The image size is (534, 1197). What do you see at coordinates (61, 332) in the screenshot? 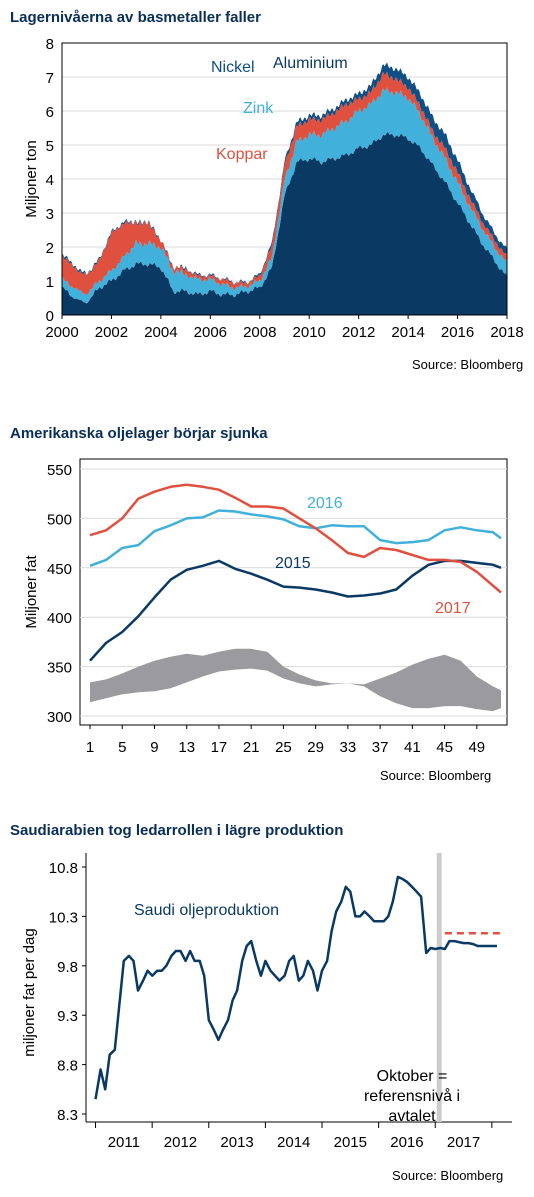
I see `x-tick-label: 2000` at bounding box center [61, 332].